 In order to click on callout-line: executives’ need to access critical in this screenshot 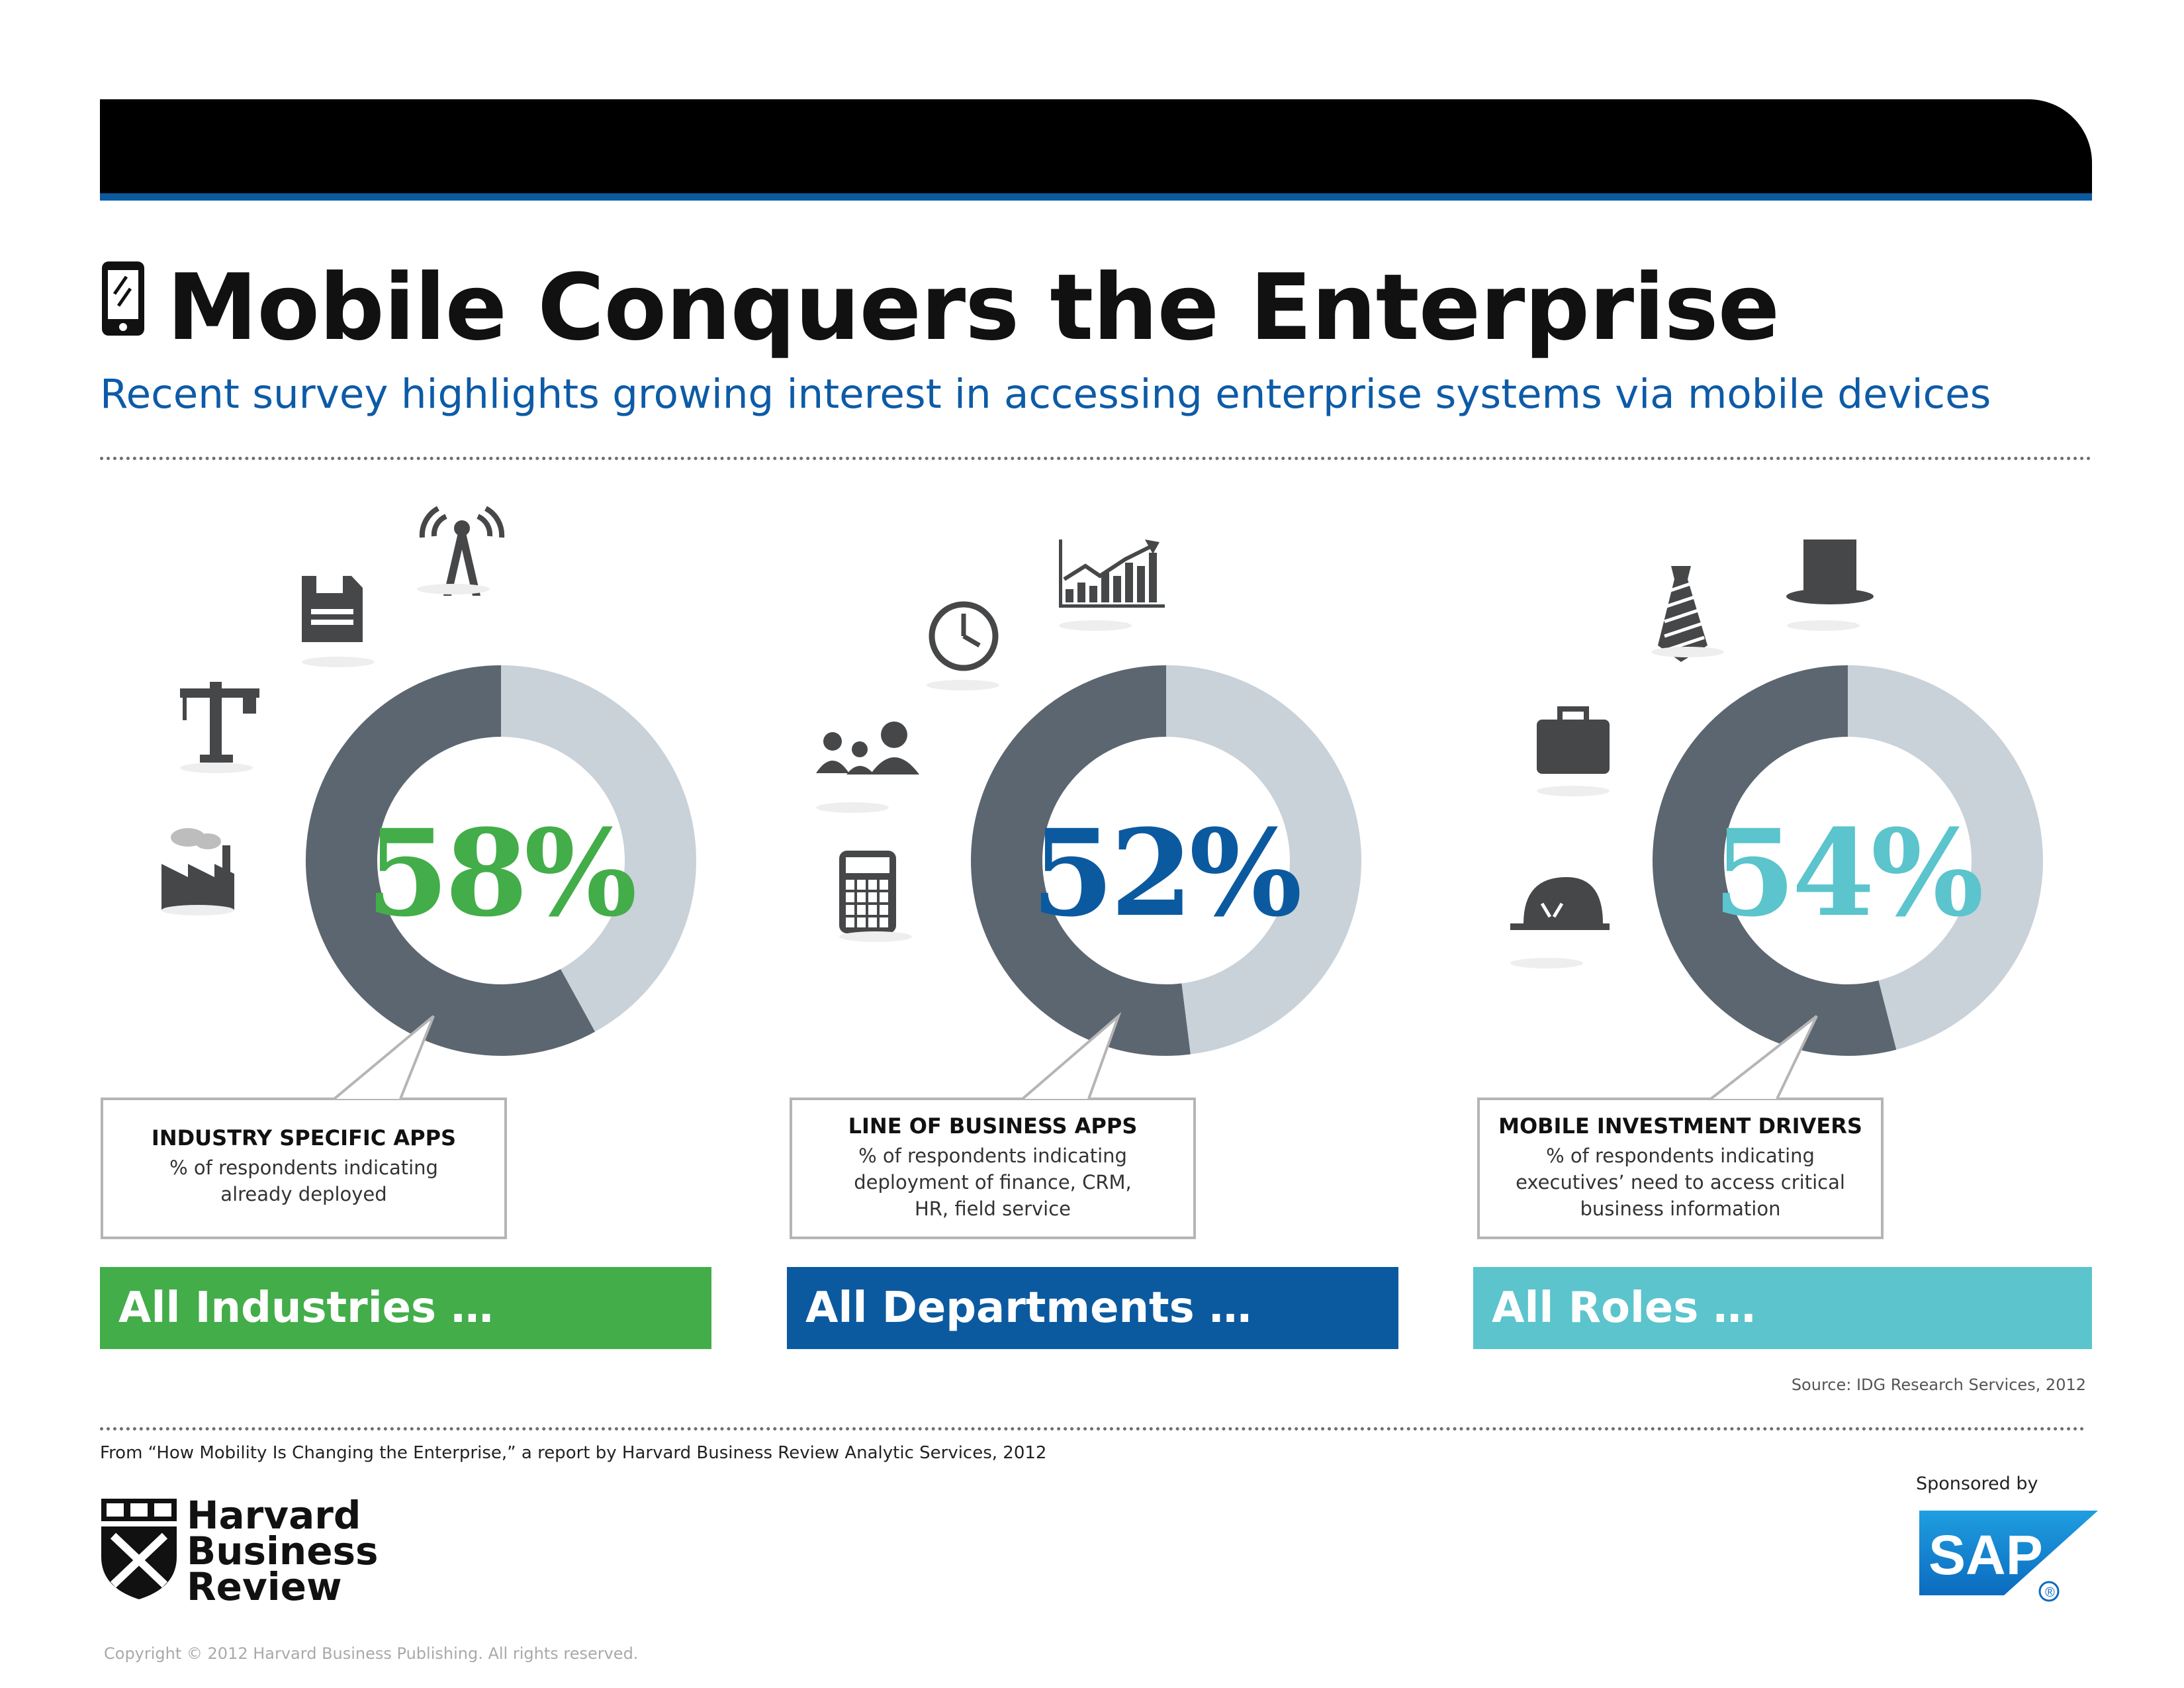, I will do `click(1681, 1182)`.